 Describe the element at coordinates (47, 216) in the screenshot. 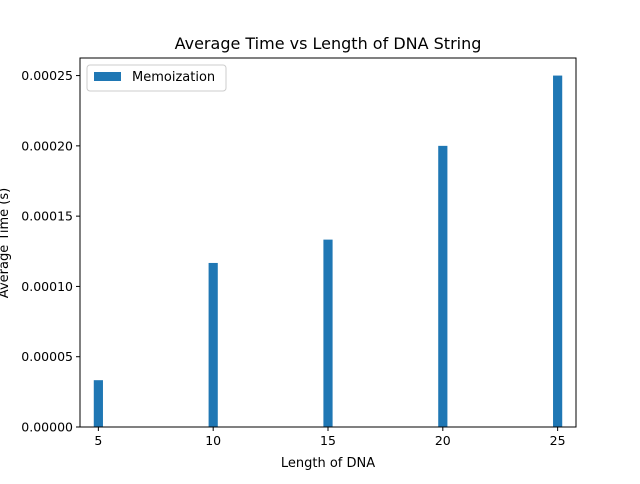

I see `y-tick-label: 0.00015` at that location.